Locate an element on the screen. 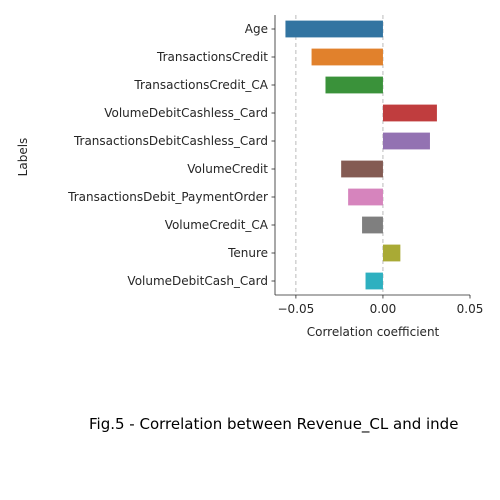 The width and height of the screenshot is (500, 500). x-tick-label: 0.00 is located at coordinates (383, 309).